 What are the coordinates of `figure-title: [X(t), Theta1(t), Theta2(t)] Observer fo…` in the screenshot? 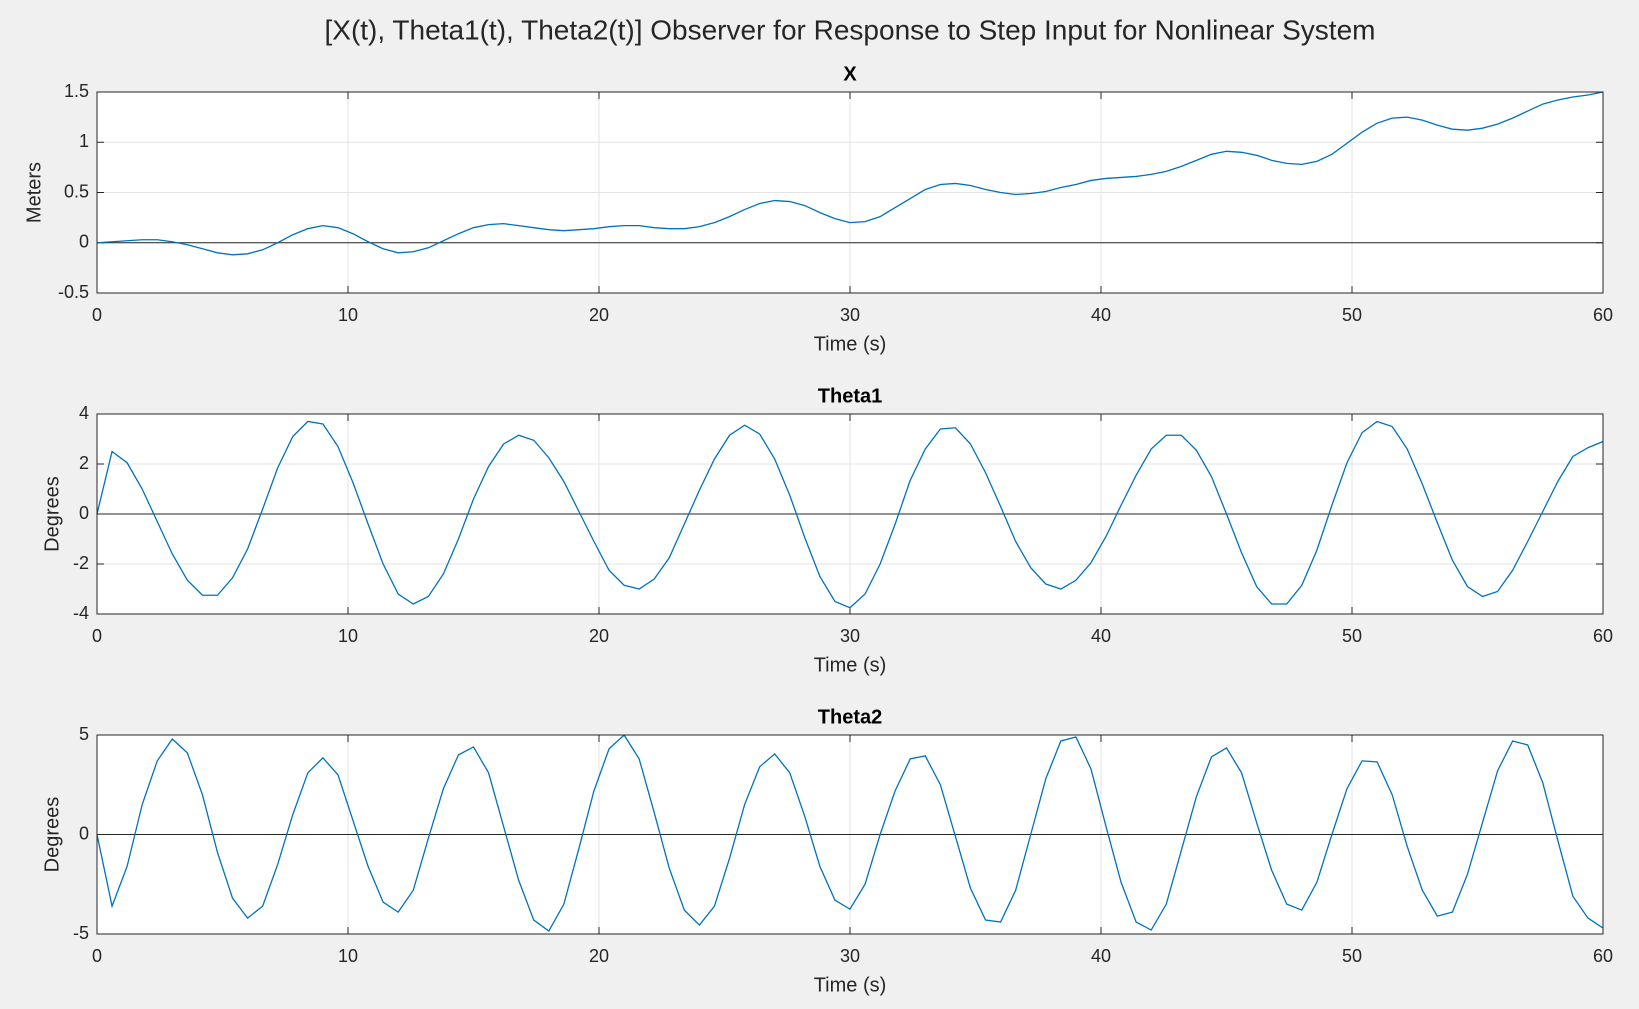 It's located at (850, 29).